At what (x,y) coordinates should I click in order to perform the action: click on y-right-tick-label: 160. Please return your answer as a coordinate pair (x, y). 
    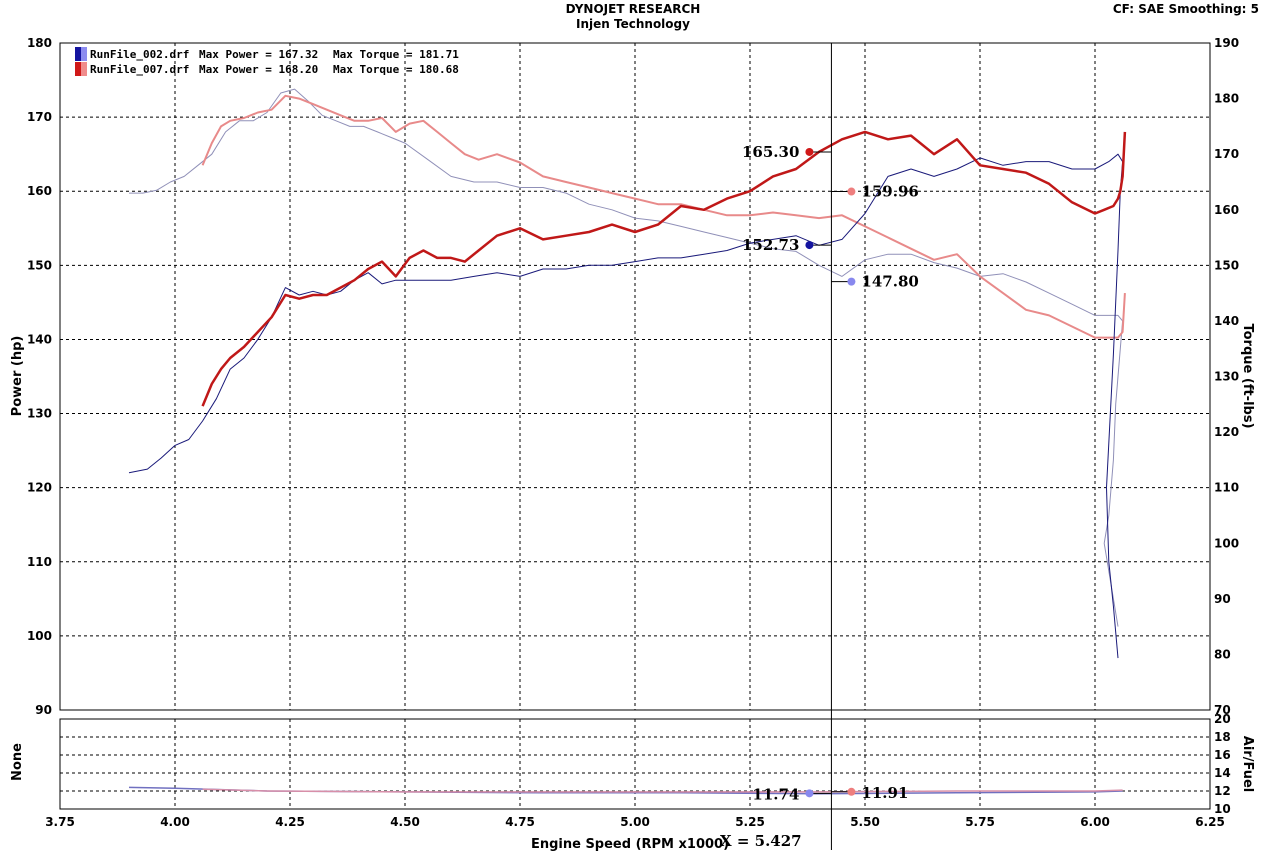
    Looking at the image, I should click on (1226, 210).